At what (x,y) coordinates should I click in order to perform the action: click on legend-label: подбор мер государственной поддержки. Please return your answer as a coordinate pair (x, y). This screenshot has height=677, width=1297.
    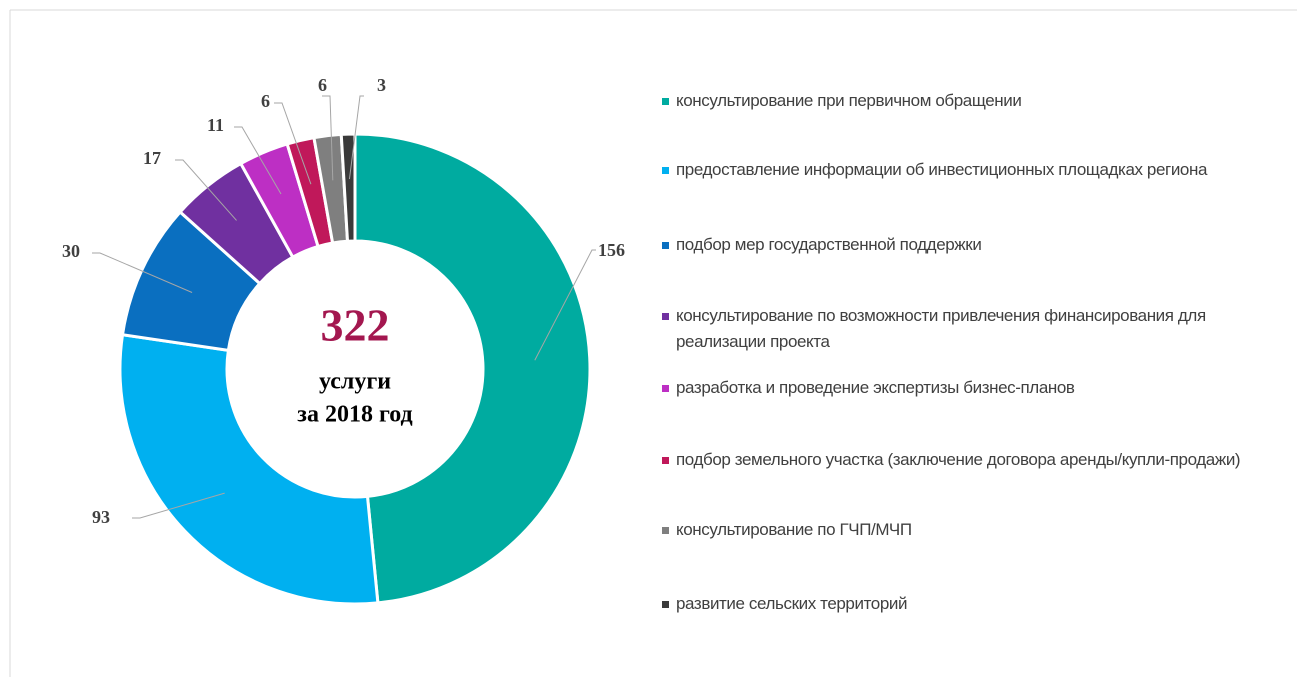
    Looking at the image, I should click on (829, 244).